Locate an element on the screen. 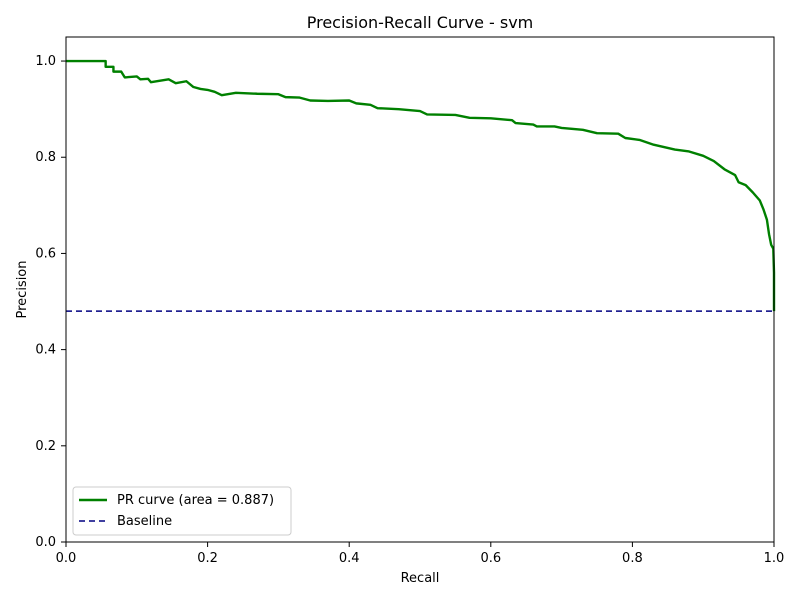  legend-pr-label: PR curve (area = 0.887) is located at coordinates (195, 500).